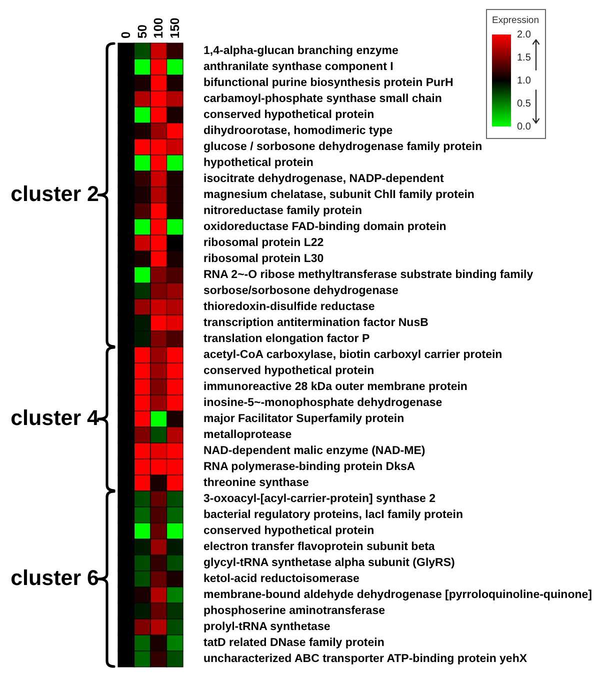 The height and width of the screenshot is (677, 602). Describe the element at coordinates (329, 83) in the screenshot. I see `y-tick-label: bifunctional purine biosynthesis protein PurH` at that location.